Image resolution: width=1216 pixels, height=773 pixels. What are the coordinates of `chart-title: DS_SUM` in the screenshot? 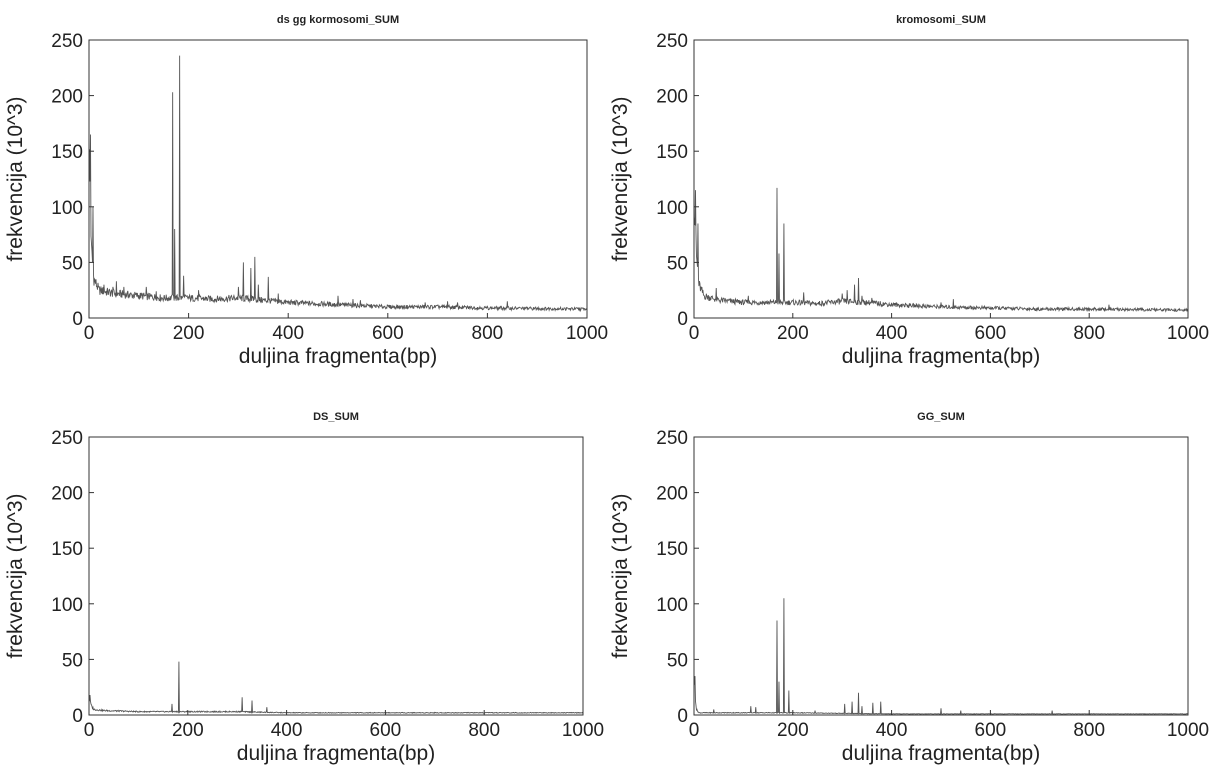 It's located at (336, 417).